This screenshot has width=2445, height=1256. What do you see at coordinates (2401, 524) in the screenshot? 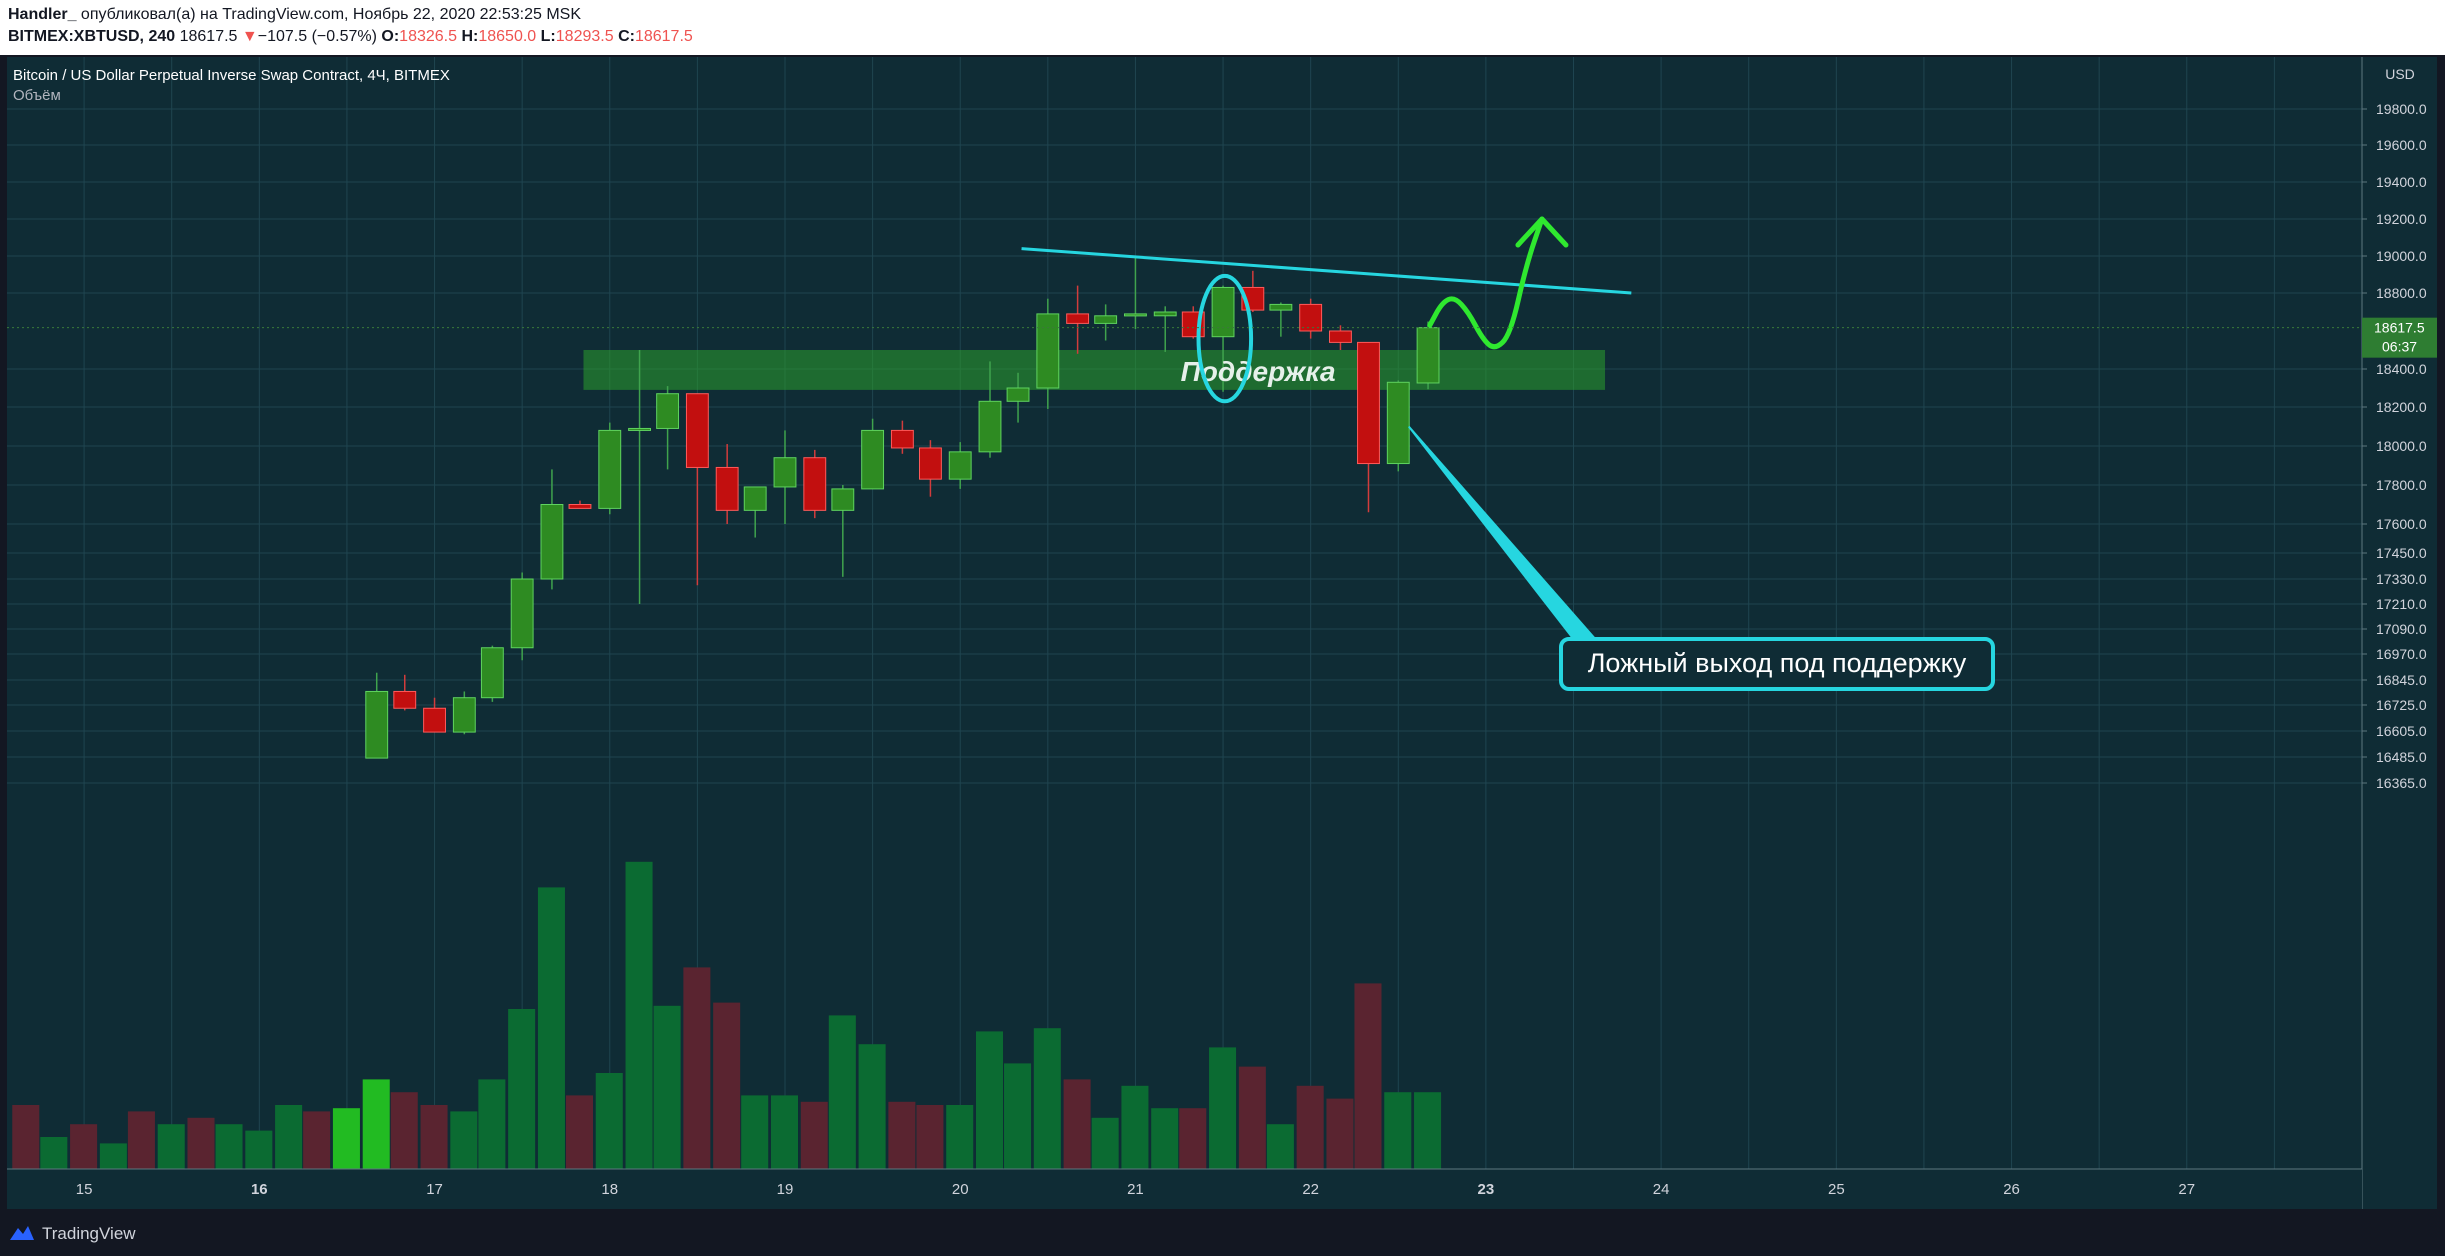
I see `price-tick-label: 17600.0` at bounding box center [2401, 524].